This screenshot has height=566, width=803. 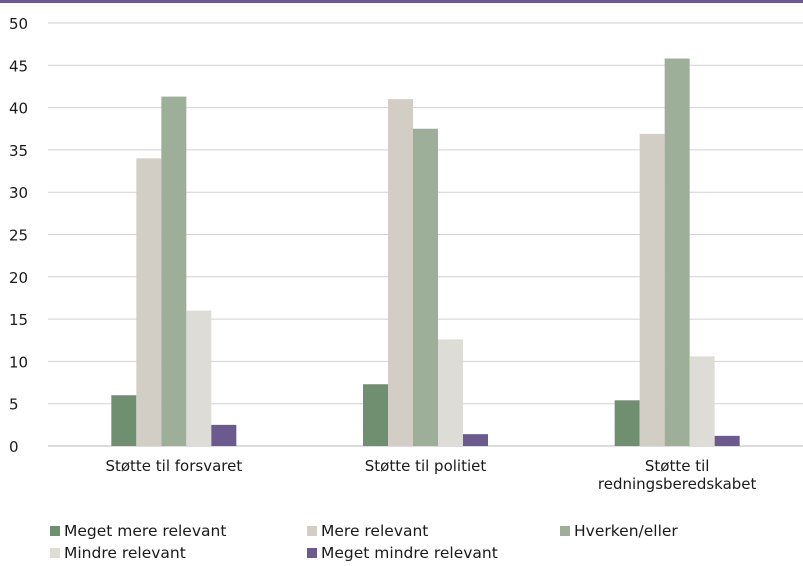 I want to click on legend-label: Mindre relevant, so click(x=125, y=553).